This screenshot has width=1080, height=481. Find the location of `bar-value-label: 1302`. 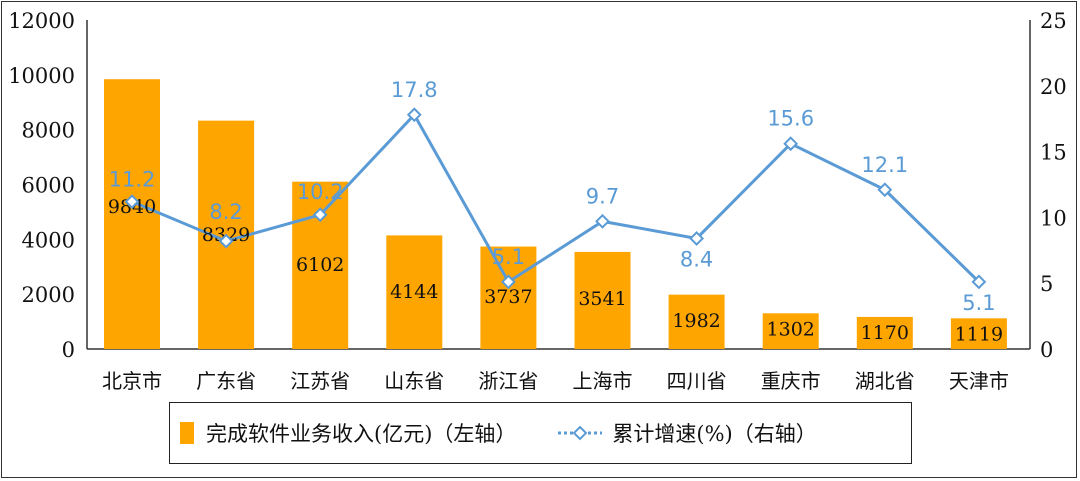

bar-value-label: 1302 is located at coordinates (791, 329).